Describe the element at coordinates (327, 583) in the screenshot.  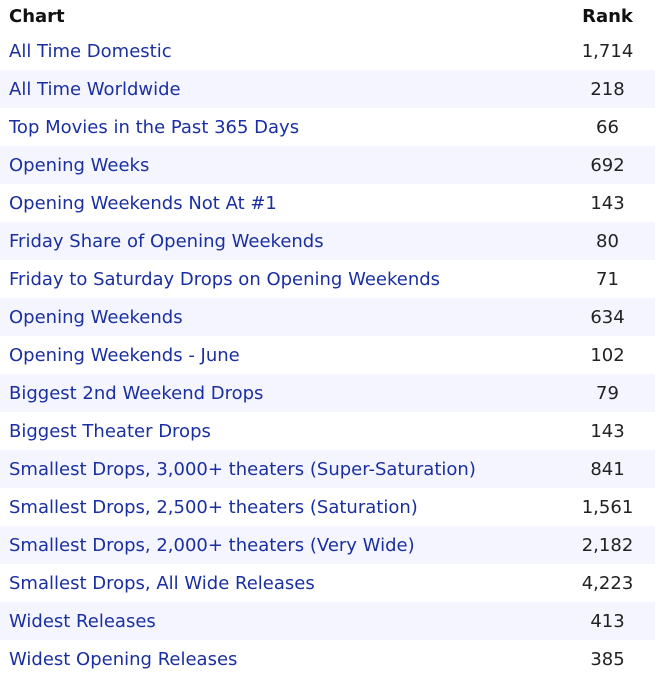
I see `table-row: Smallest Drops, All Wide Releases 4,223` at that location.